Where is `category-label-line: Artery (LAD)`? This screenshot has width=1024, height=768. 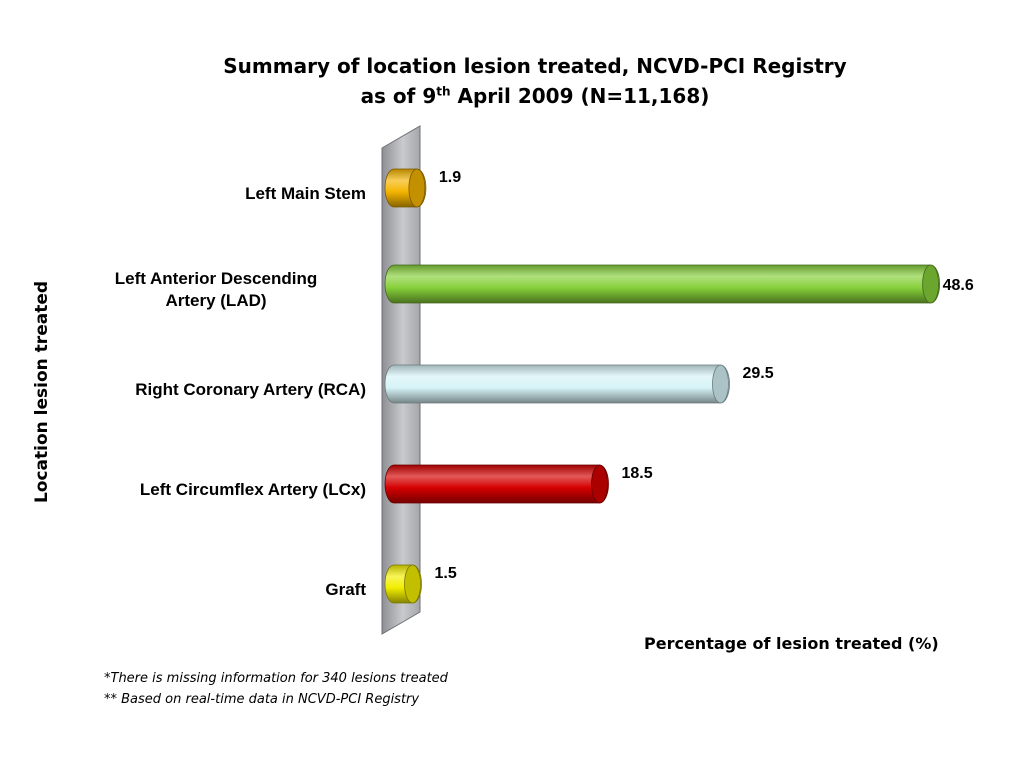 category-label-line: Artery (LAD) is located at coordinates (216, 300).